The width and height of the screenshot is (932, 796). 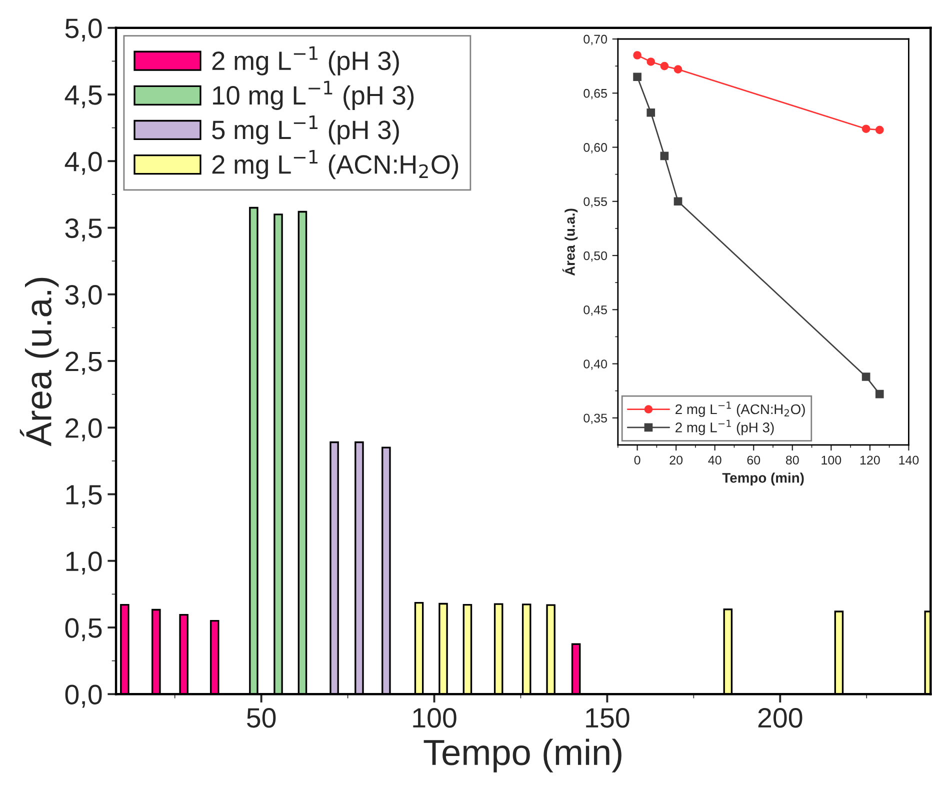 I want to click on y-tick-label: 3,0, so click(x=83, y=296).